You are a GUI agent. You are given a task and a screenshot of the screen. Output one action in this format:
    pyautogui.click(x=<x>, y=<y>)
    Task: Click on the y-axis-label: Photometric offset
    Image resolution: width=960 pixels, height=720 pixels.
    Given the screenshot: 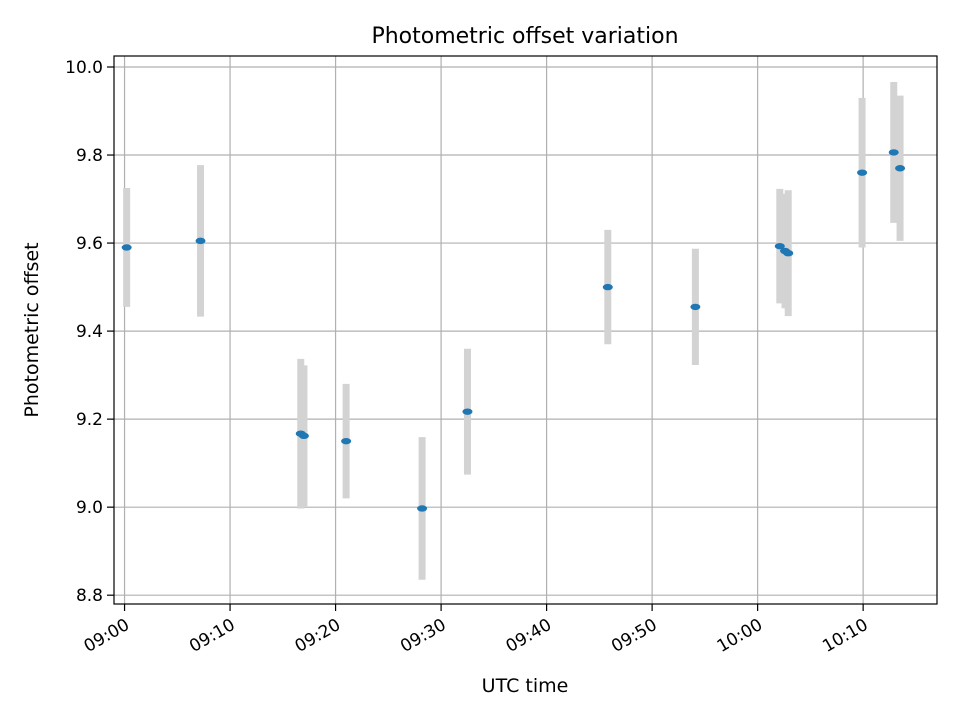 What is the action you would take?
    pyautogui.click(x=32, y=329)
    